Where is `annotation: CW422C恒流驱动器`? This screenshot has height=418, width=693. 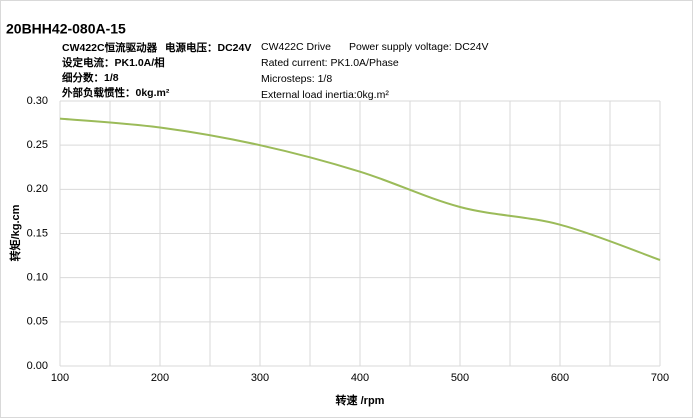
annotation: CW422C恒流驱动器 is located at coordinates (110, 47).